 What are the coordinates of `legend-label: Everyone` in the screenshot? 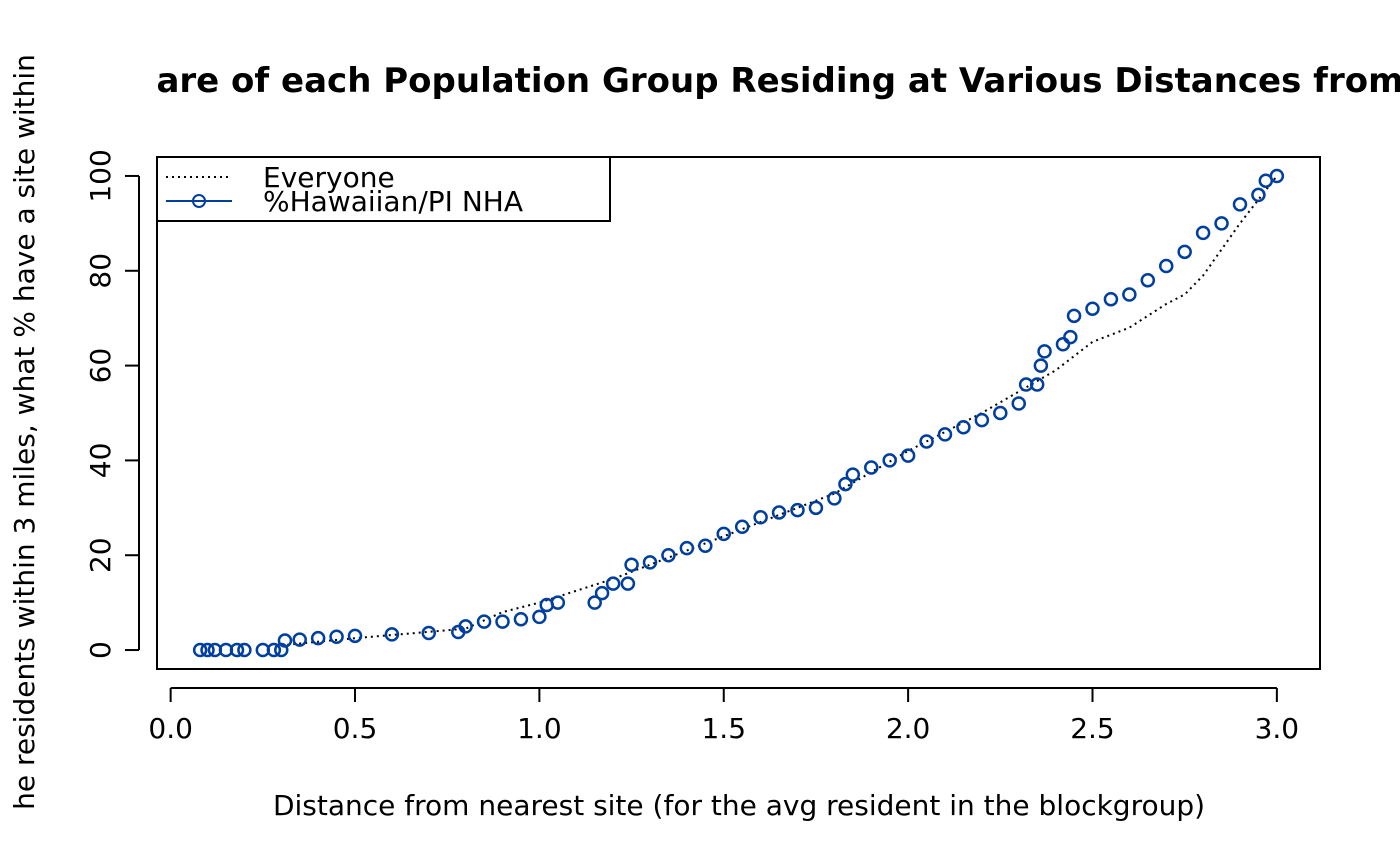 It's located at (329, 177).